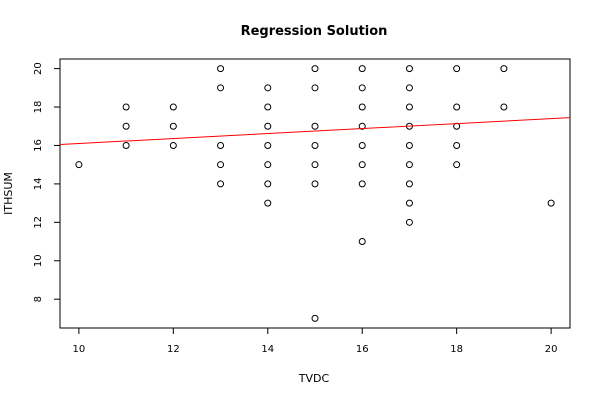  Describe the element at coordinates (38, 145) in the screenshot. I see `y-tick-label: 16` at that location.